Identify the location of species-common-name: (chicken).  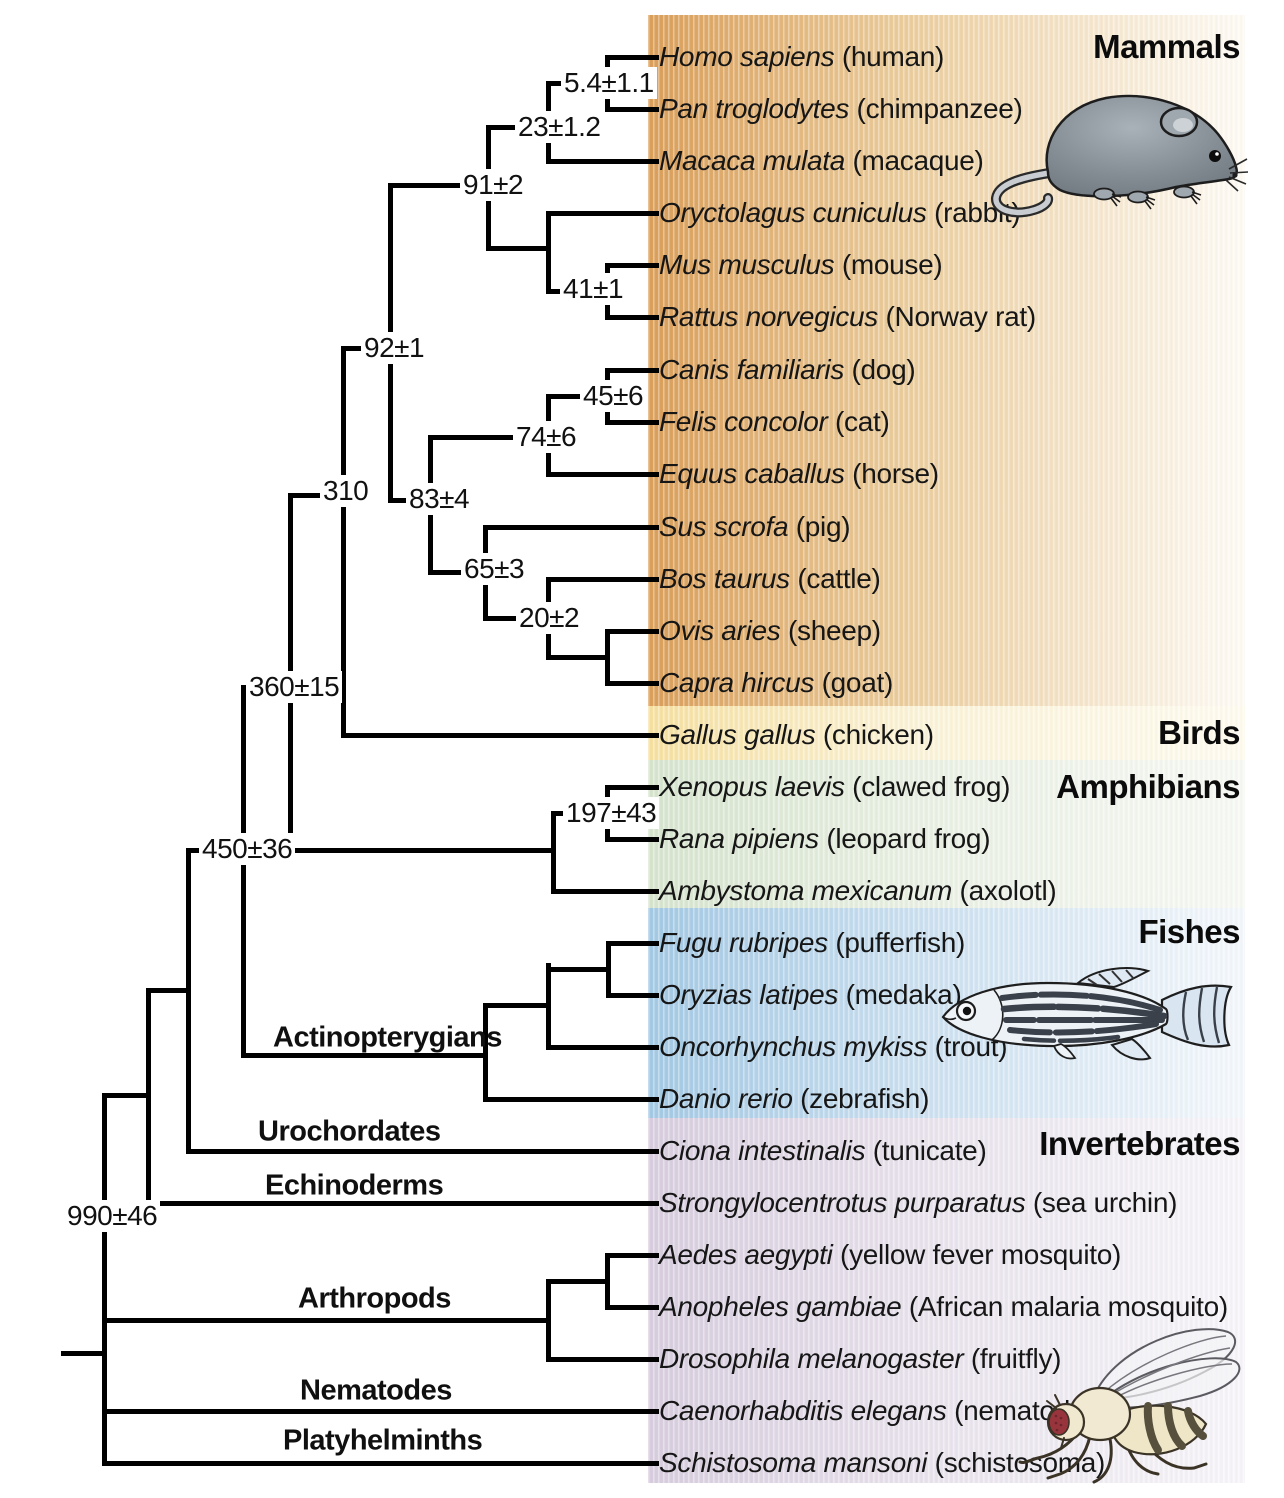
(874, 734).